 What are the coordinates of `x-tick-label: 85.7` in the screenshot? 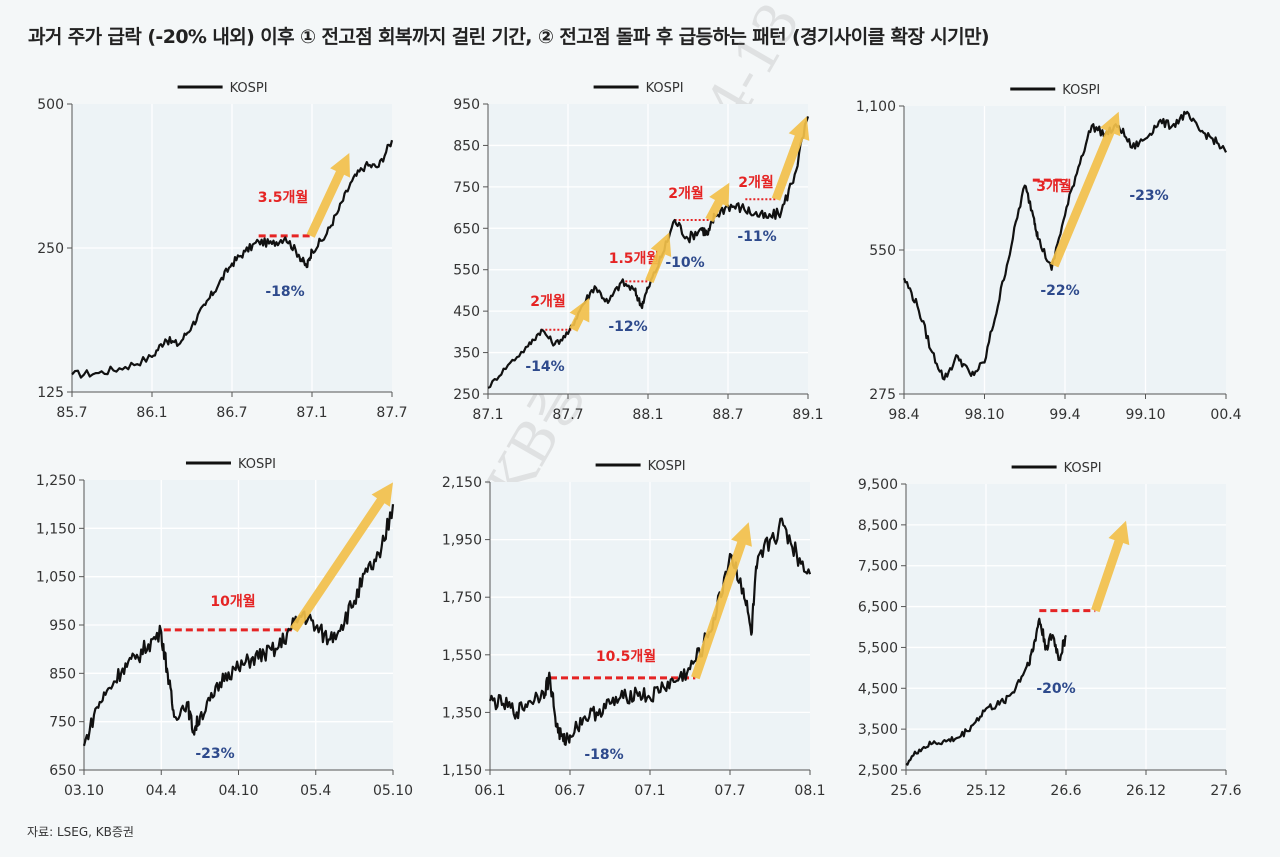 It's located at (71, 413).